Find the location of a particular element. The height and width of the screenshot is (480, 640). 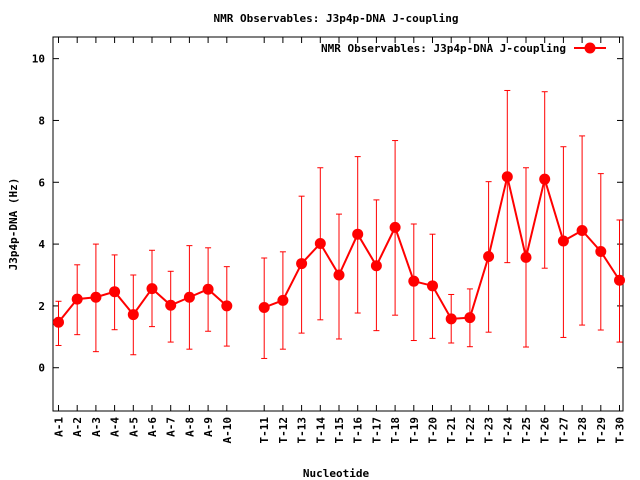

legend-label: NMR Observables: J3p4p-DNA J-coupling is located at coordinates (443, 48).